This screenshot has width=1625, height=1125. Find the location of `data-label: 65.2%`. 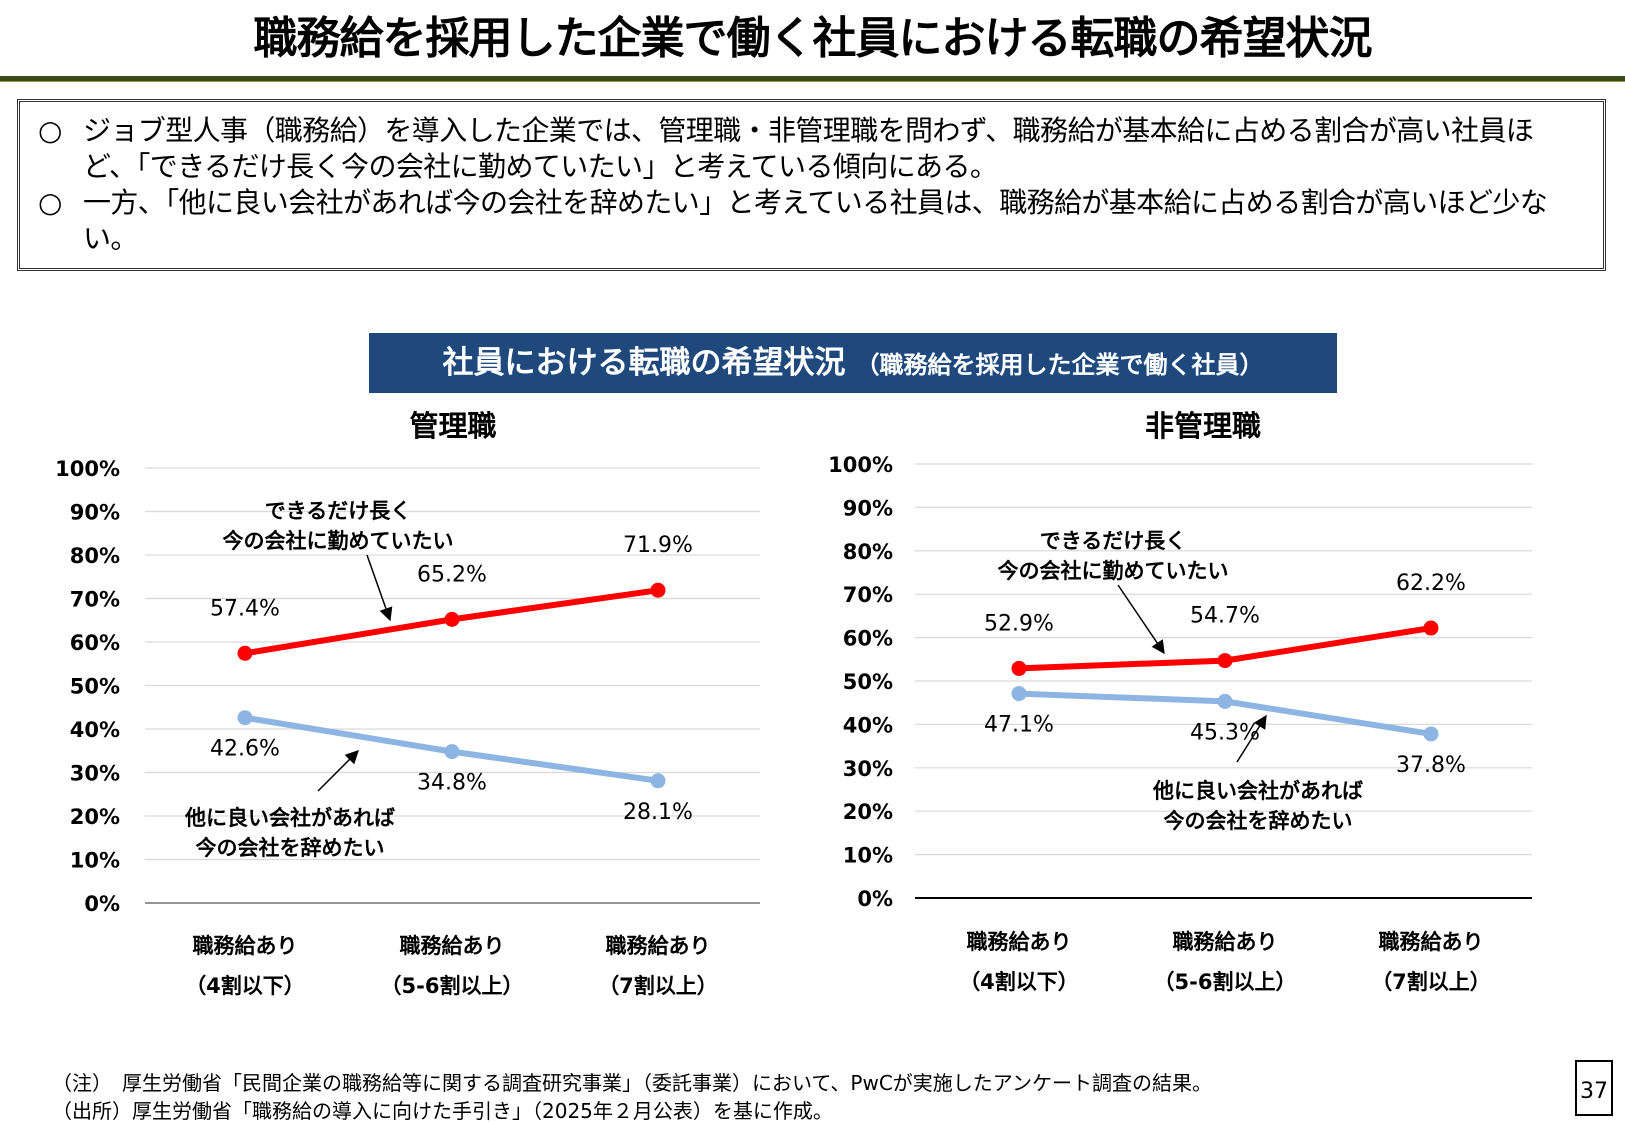

data-label: 65.2% is located at coordinates (452, 574).